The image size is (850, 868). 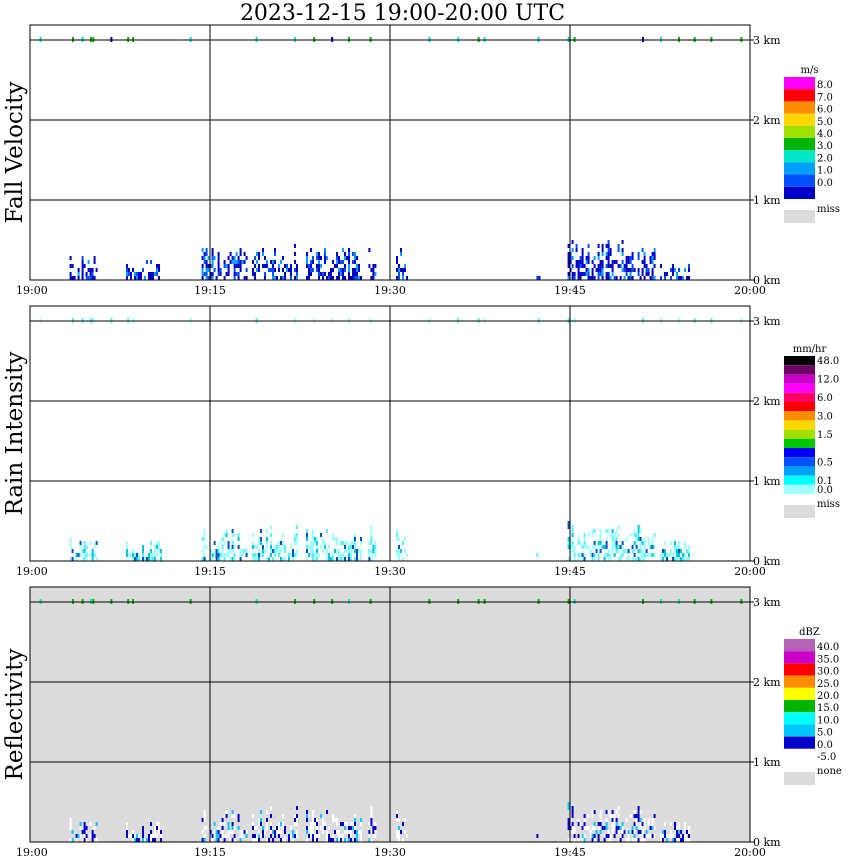 I want to click on x-tick-label: 19:00, so click(x=32, y=852).